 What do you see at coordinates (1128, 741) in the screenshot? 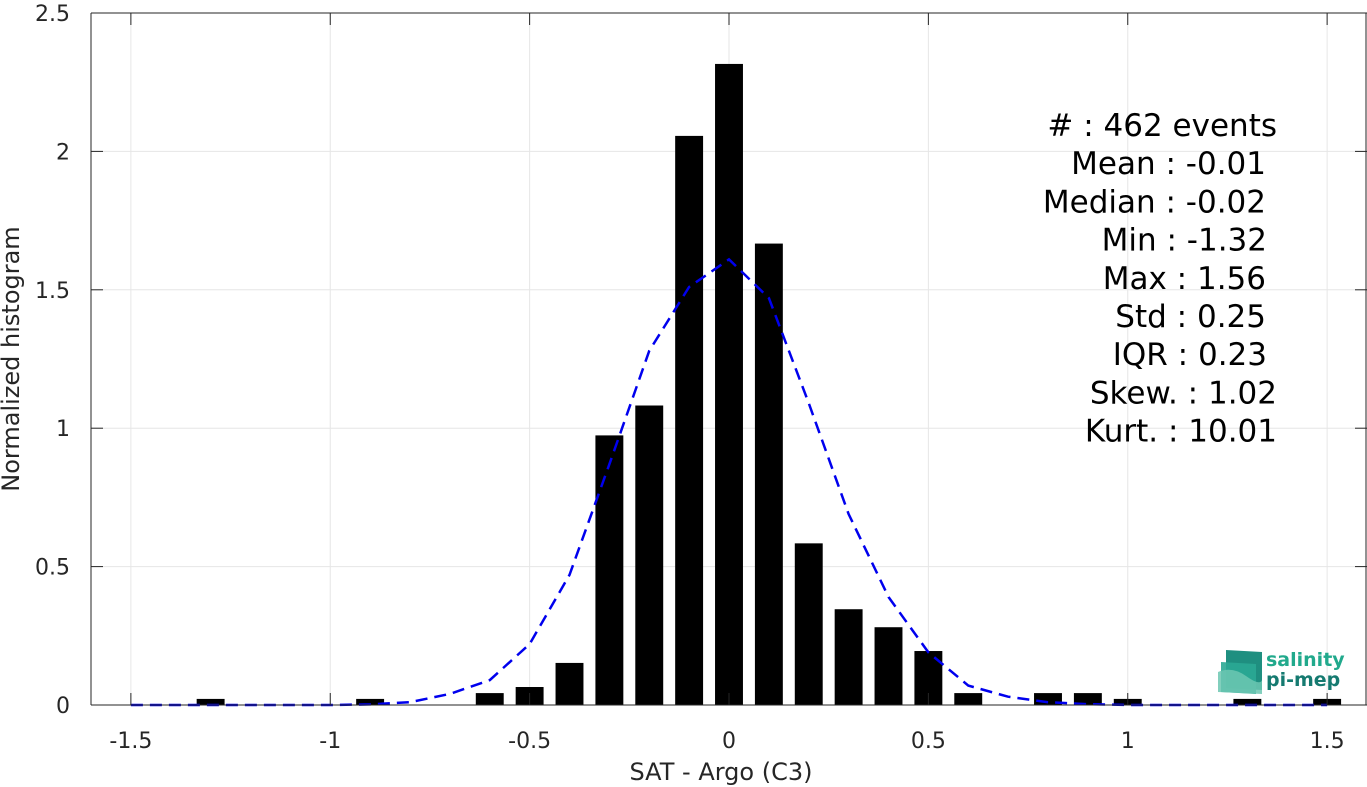
I see `x-tick-label: 1` at bounding box center [1128, 741].